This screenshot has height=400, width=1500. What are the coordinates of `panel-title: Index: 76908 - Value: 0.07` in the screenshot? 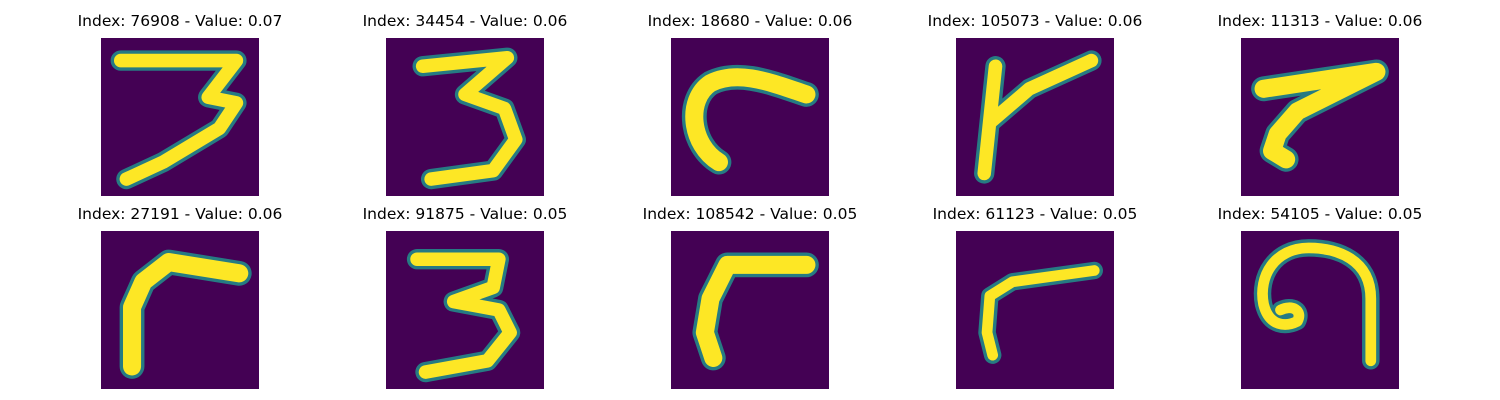 It's located at (180, 21).